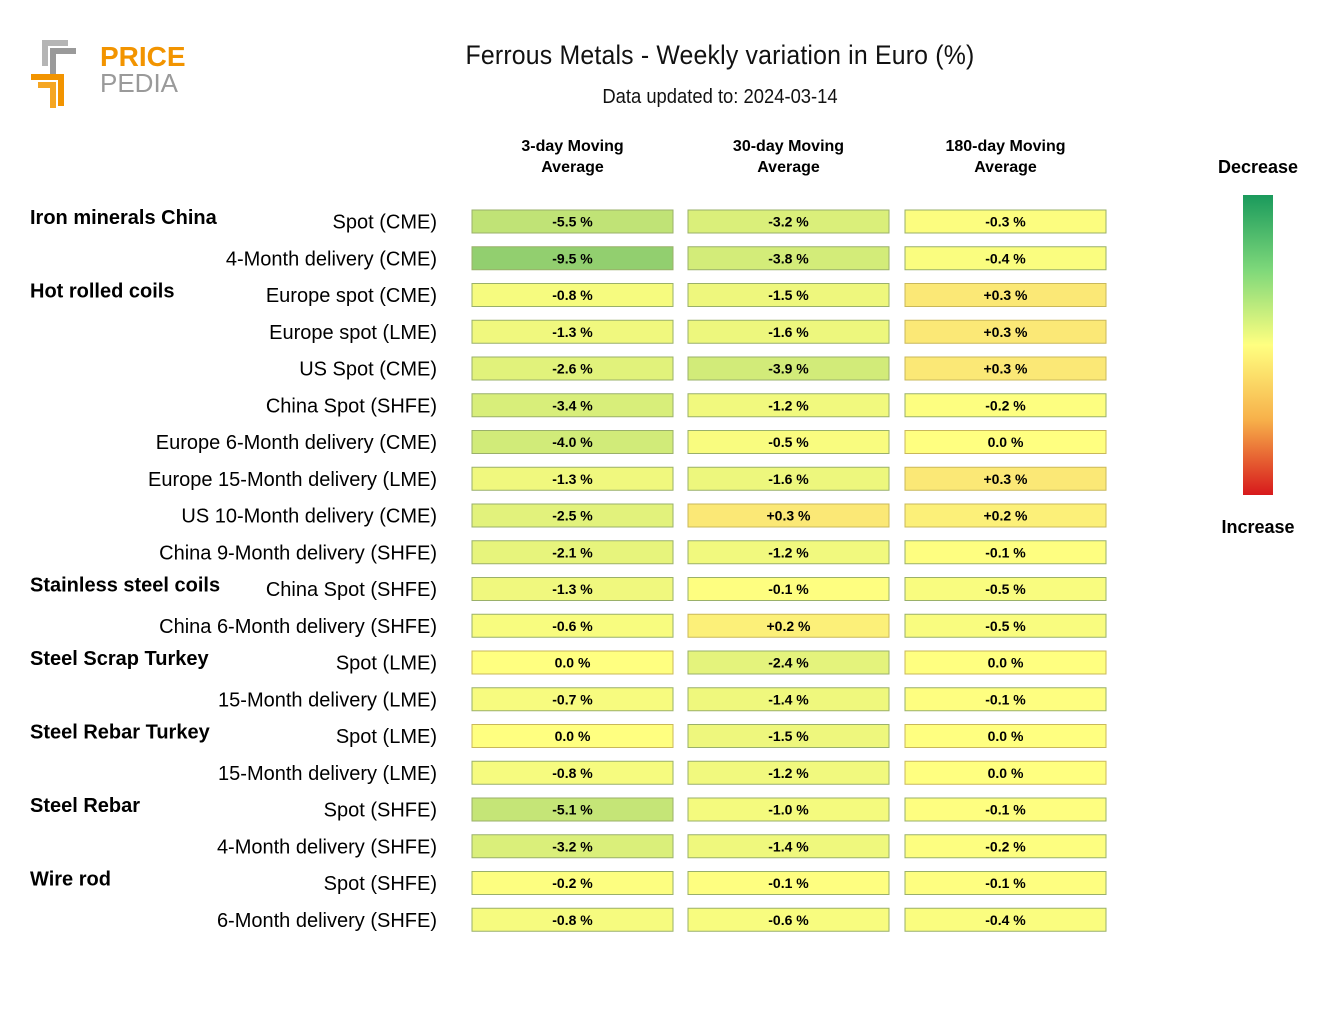 This screenshot has height=1020, width=1320. What do you see at coordinates (125, 586) in the screenshot?
I see `group-label: Stainless steel coils` at bounding box center [125, 586].